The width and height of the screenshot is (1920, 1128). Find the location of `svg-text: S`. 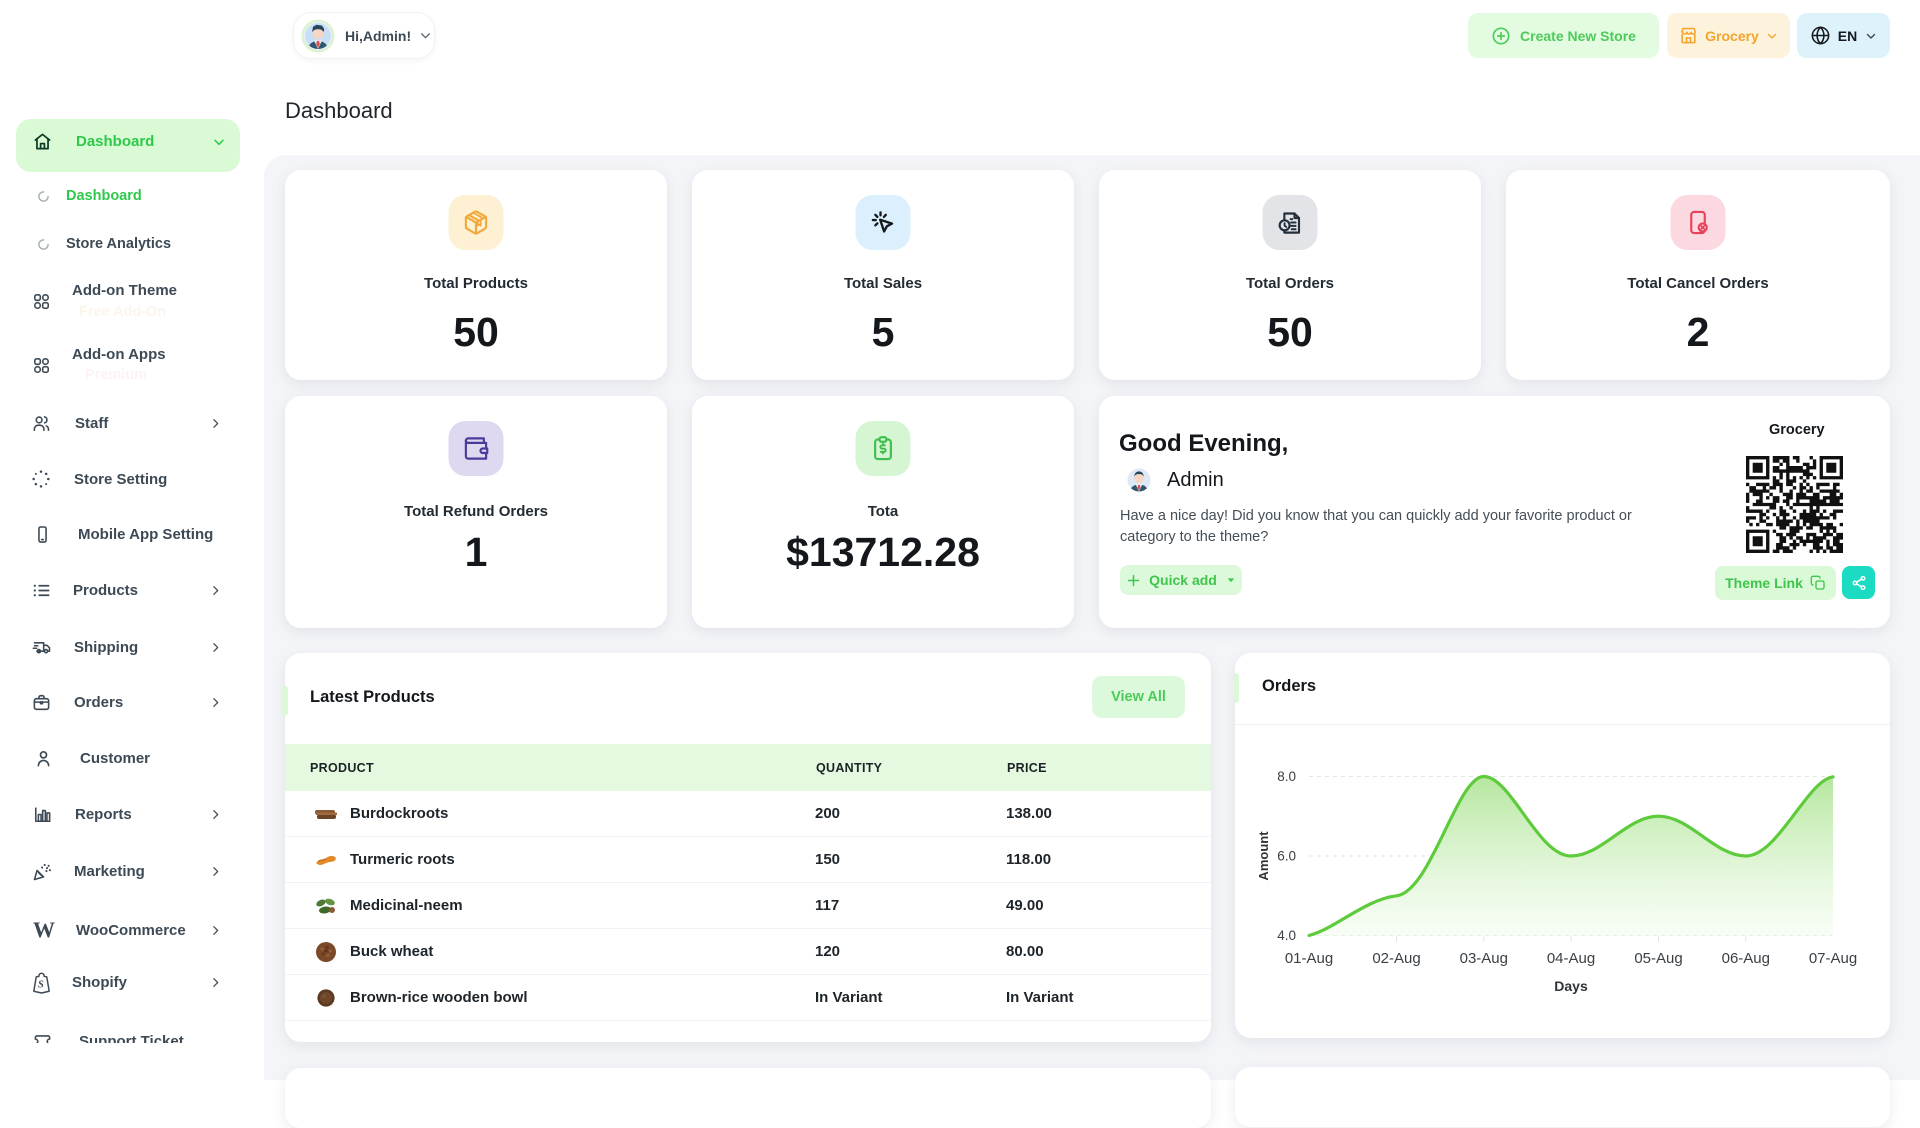

svg-text: S is located at coordinates (41, 984).